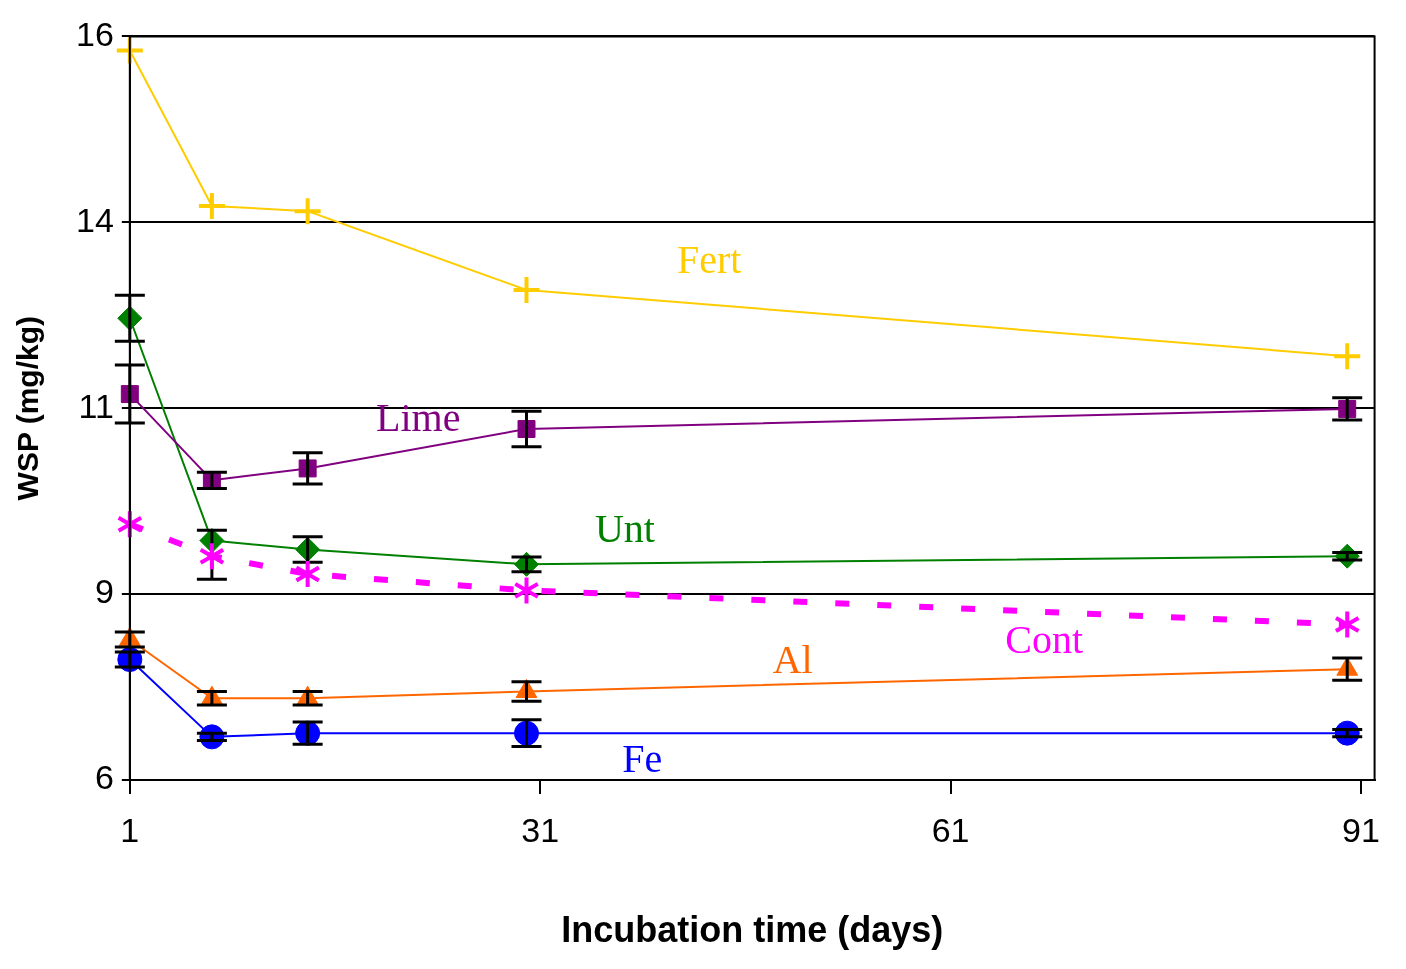 The height and width of the screenshot is (969, 1406). I want to click on series-label: Lime, so click(418, 417).